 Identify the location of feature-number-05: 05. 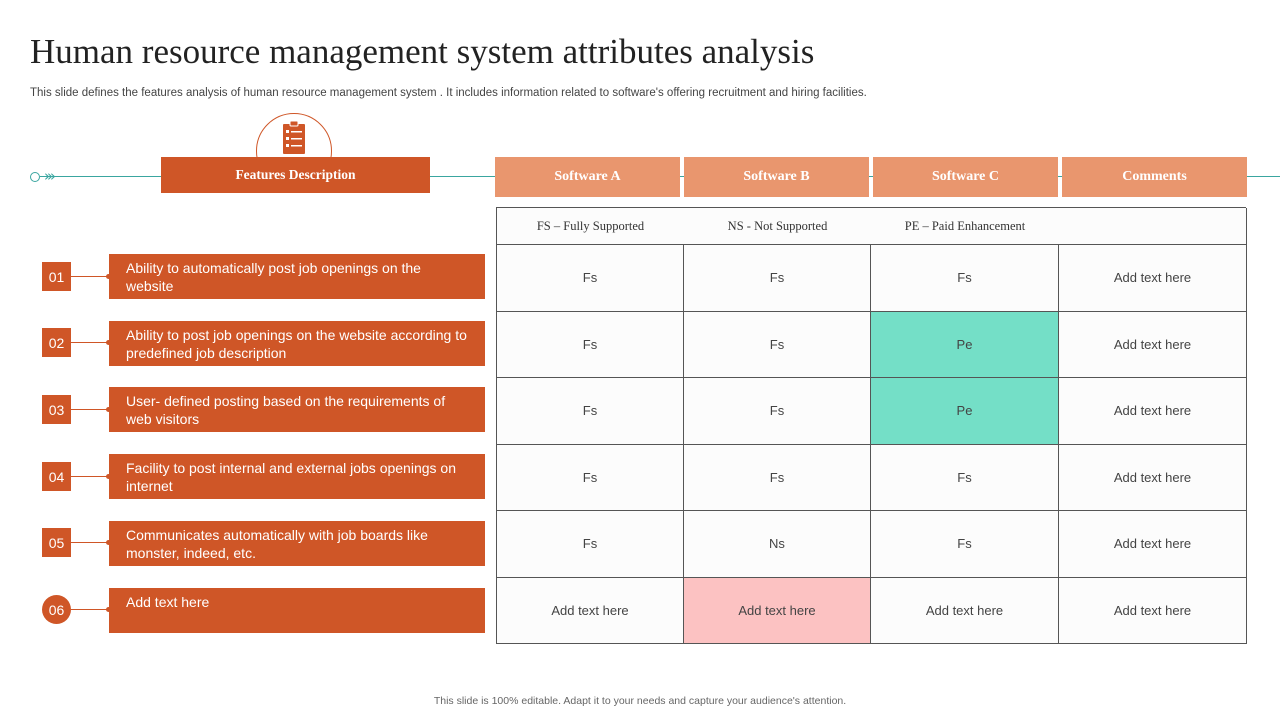
(56, 542).